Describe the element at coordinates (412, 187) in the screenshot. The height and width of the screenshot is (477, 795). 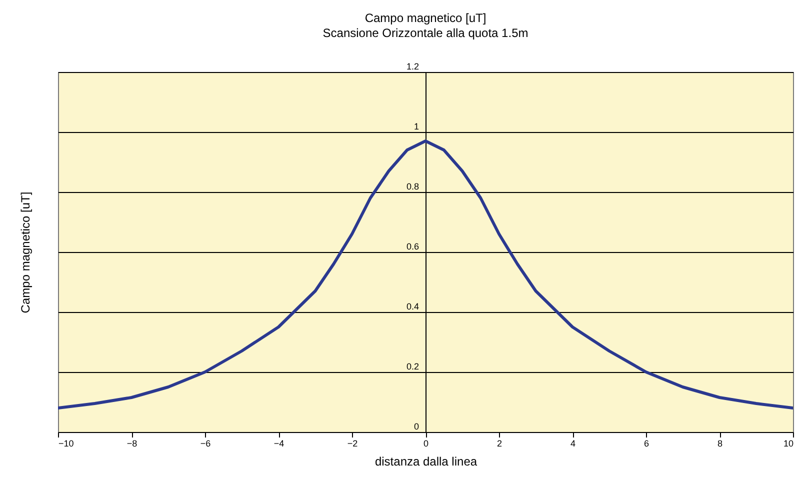
I see `y-tick-label: 0.8` at that location.